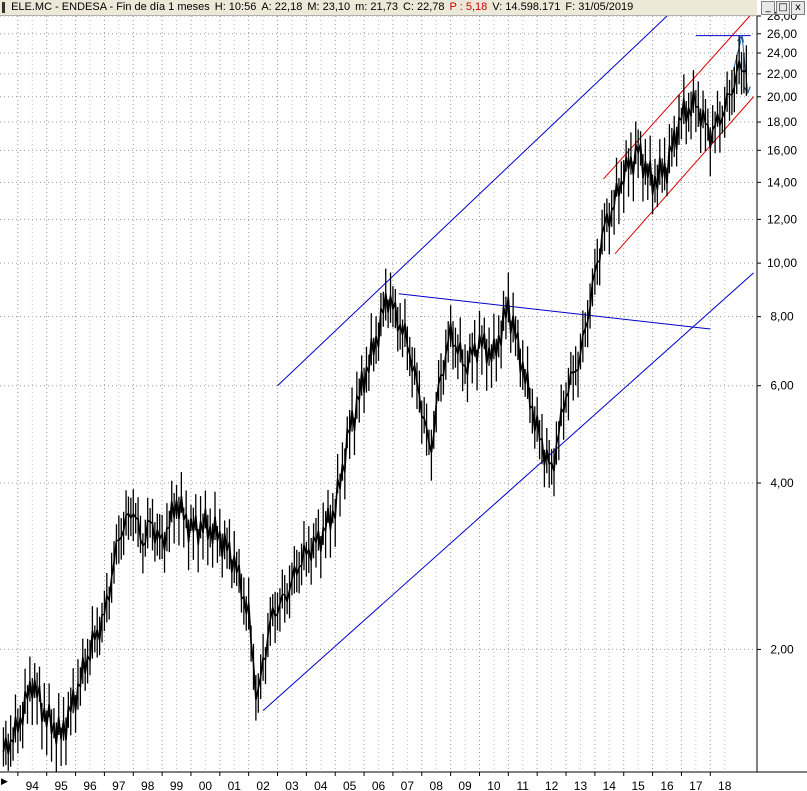  I want to click on x-tick-label: 18, so click(725, 785).